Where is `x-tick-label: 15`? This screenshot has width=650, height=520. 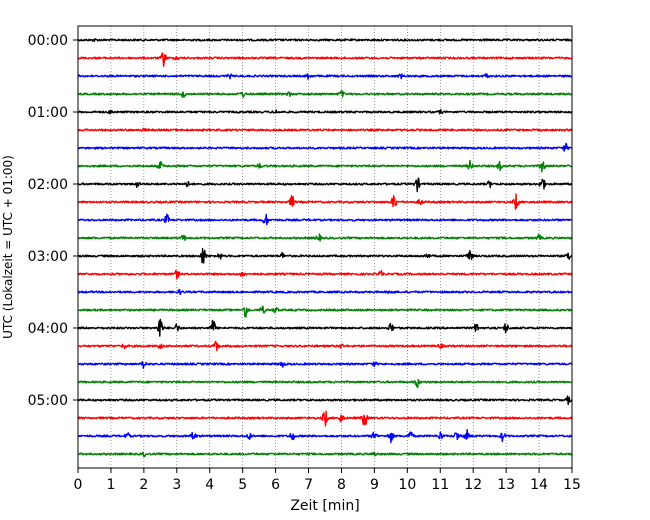
x-tick-label: 15 is located at coordinates (572, 485).